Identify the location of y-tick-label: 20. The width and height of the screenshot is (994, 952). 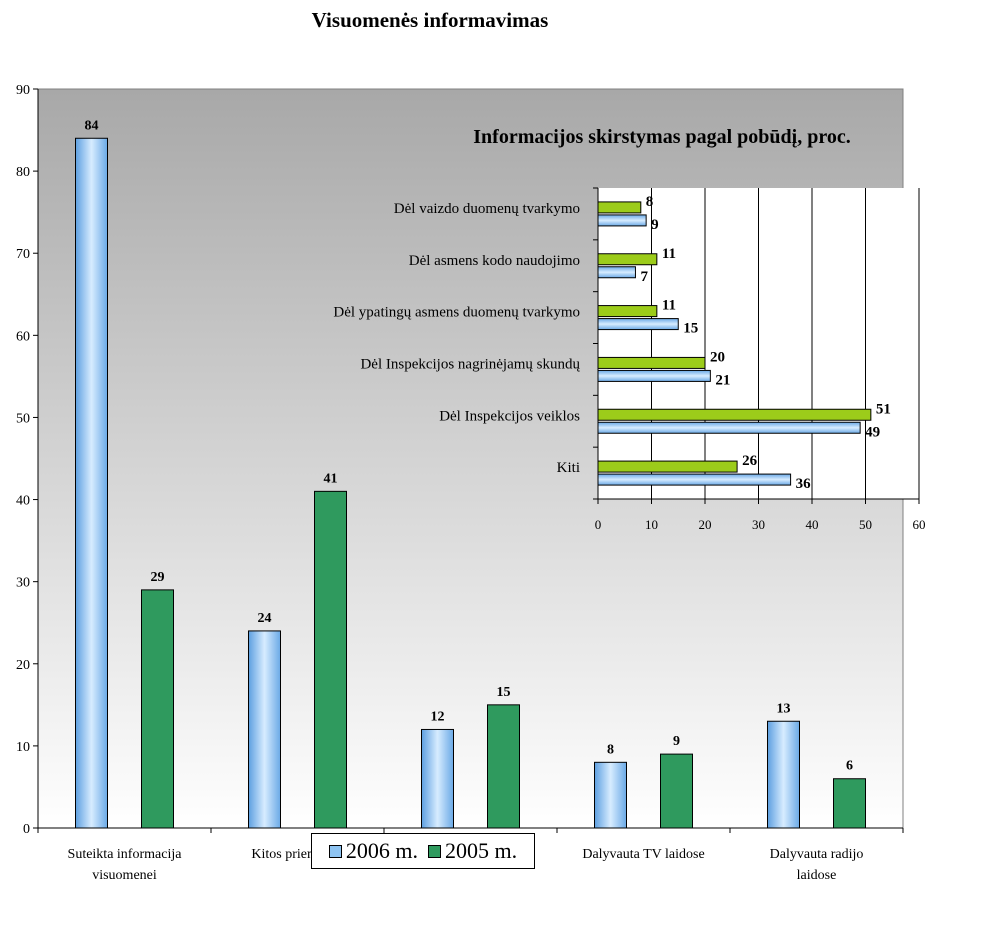
(23, 665).